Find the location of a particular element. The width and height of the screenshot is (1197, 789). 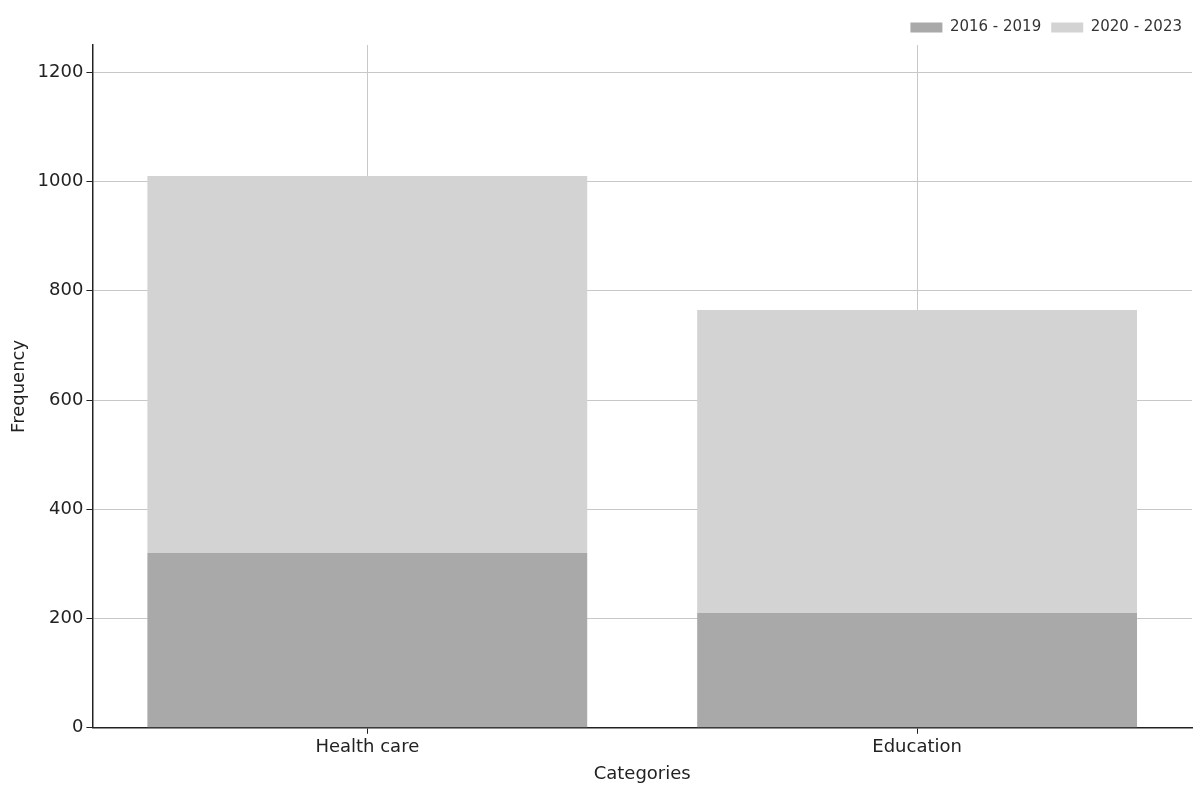

x-tick-label: Education is located at coordinates (917, 746).